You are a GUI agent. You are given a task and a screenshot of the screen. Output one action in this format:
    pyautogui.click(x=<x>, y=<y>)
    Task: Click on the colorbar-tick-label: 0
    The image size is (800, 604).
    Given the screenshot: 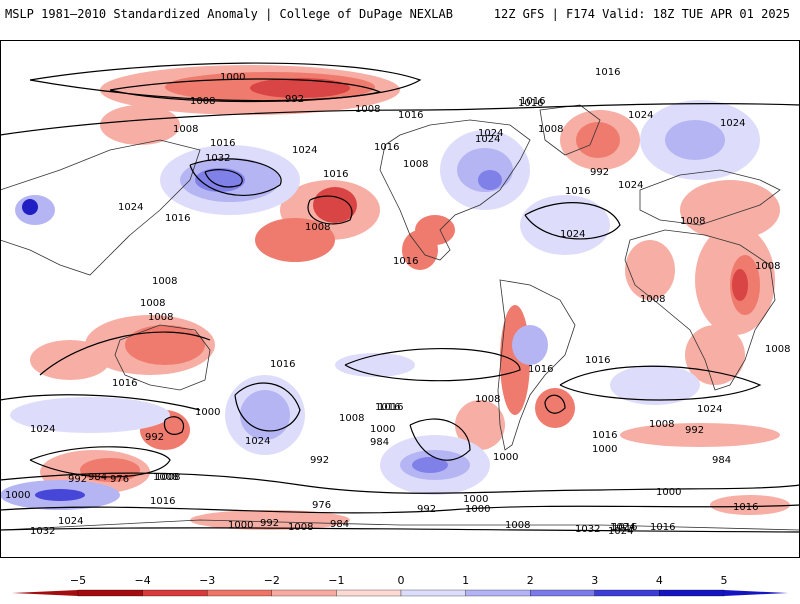 What is the action you would take?
    pyautogui.click(x=401, y=580)
    